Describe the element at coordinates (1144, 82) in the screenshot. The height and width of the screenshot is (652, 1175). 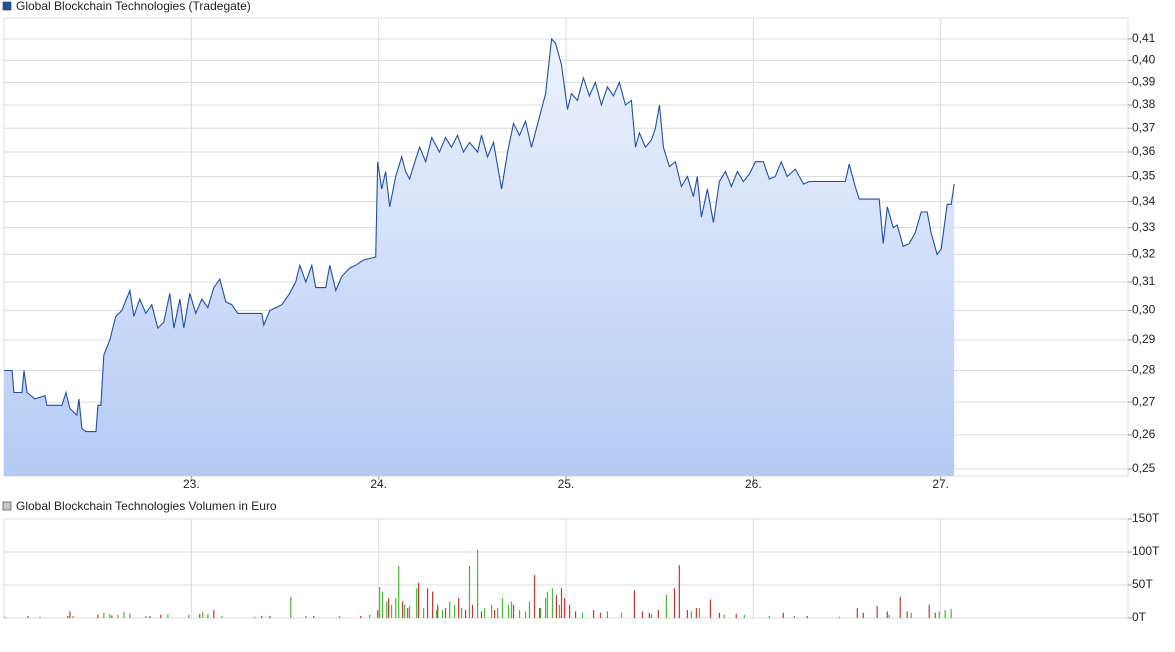
I see `y-tick-label: 0,39` at that location.